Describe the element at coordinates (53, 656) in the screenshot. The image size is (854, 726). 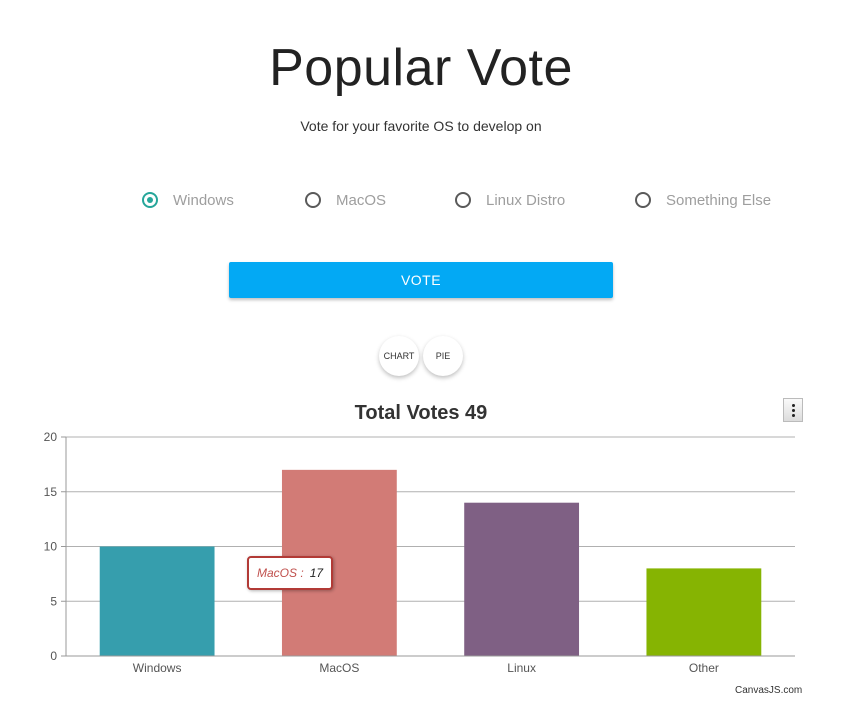
I see `y-tick-label: 0` at that location.